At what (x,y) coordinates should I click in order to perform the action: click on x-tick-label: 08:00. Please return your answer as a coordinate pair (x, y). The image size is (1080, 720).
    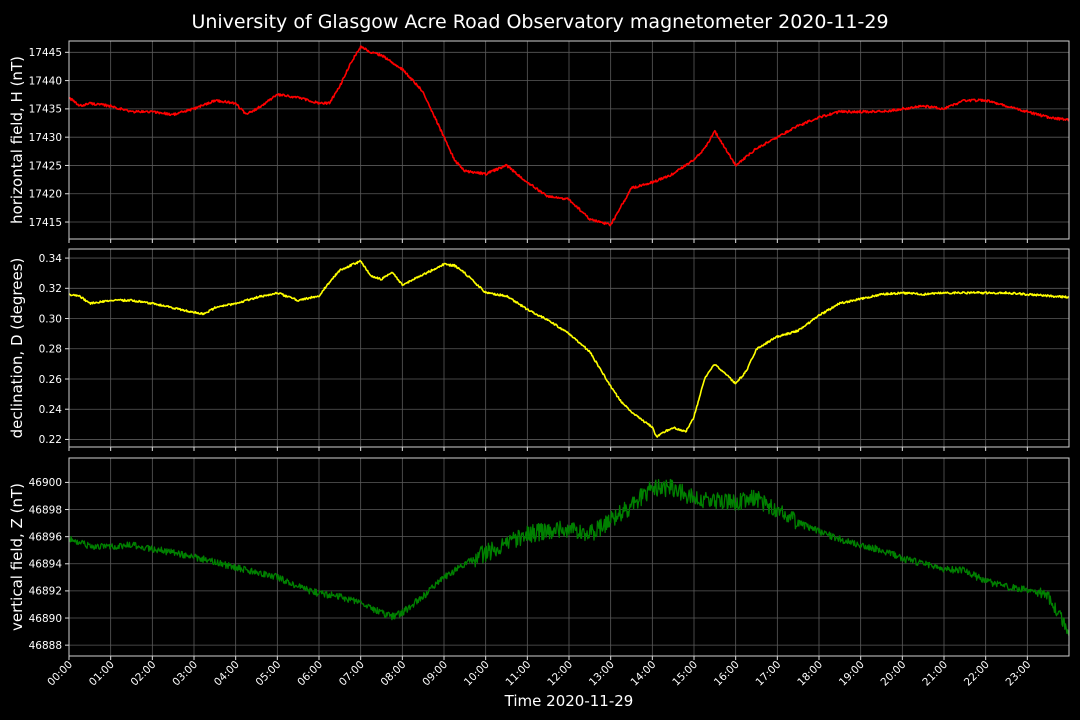
    Looking at the image, I should click on (394, 674).